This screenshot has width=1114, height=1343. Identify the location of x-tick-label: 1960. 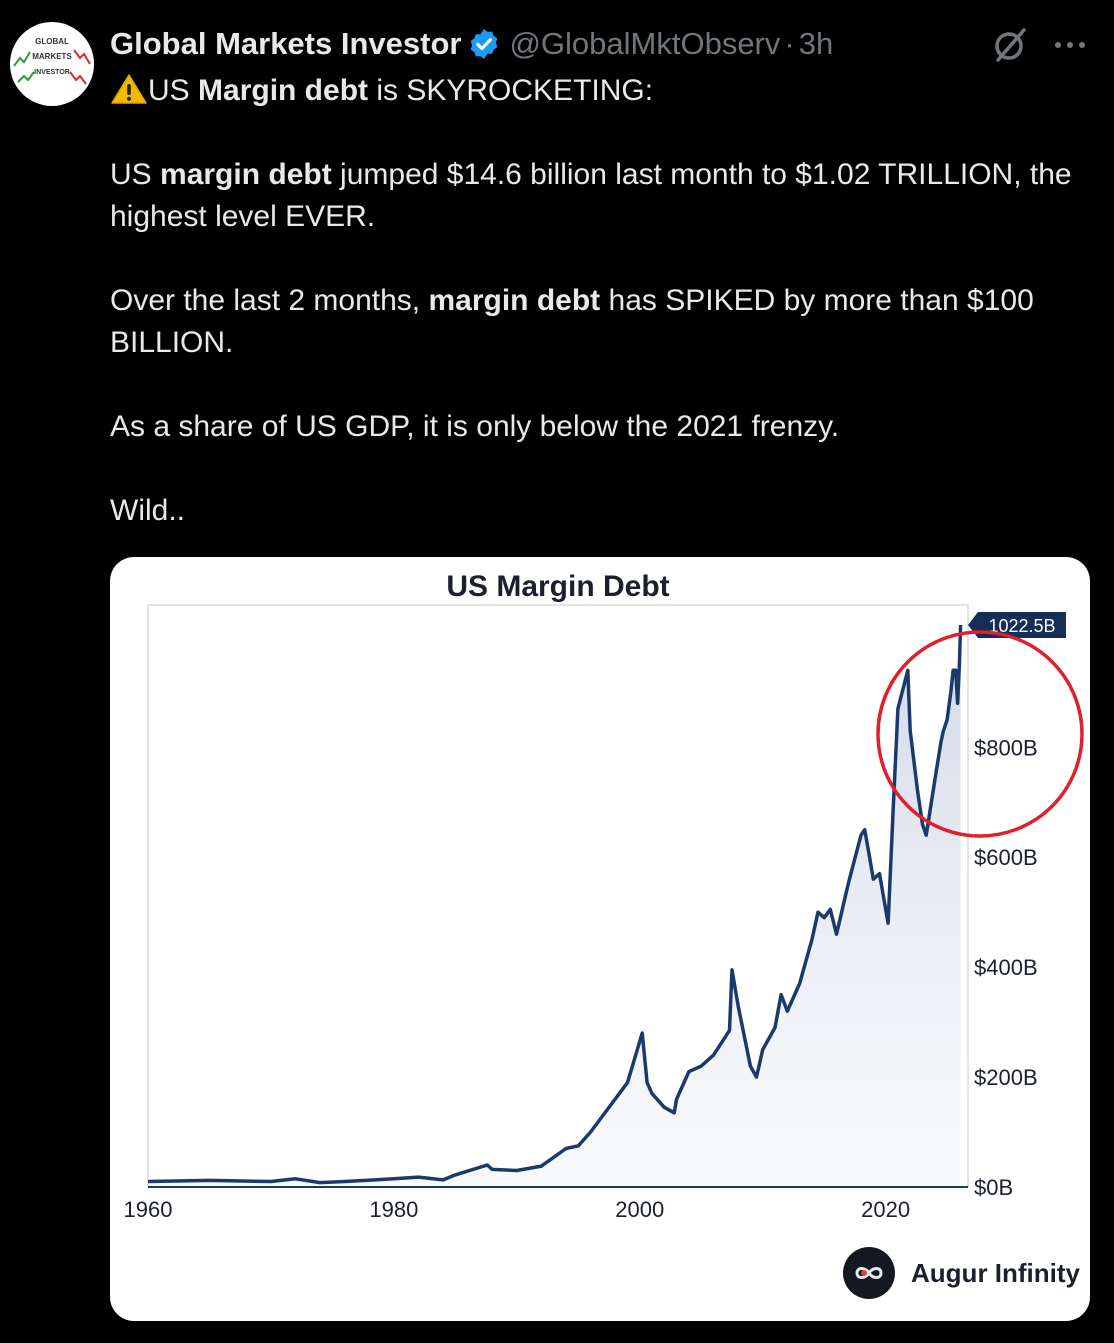
(148, 1209).